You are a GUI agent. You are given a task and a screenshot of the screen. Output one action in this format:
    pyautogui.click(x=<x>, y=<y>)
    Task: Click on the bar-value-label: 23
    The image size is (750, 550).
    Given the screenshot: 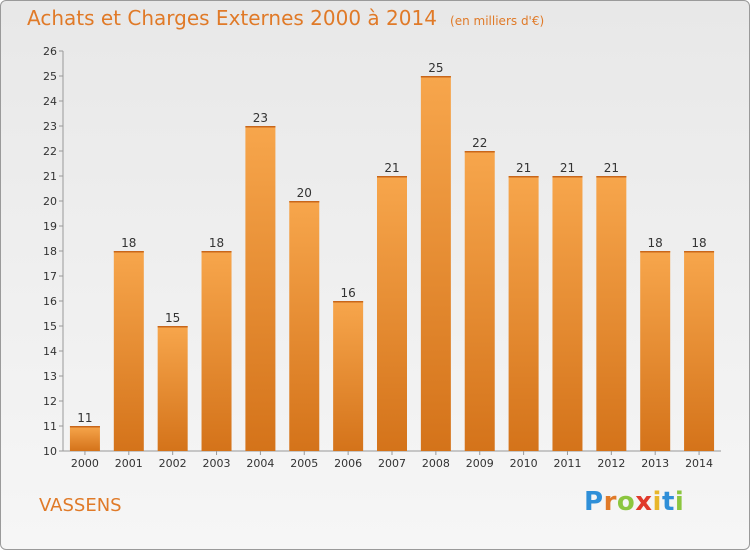 What is the action you would take?
    pyautogui.click(x=260, y=118)
    